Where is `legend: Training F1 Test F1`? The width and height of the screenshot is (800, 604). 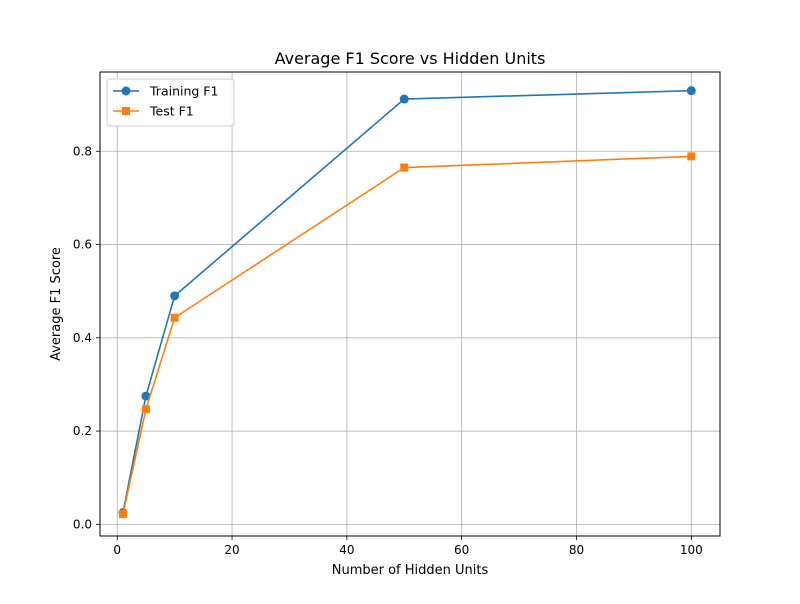
legend: Training F1 Test F1 is located at coordinates (170, 102).